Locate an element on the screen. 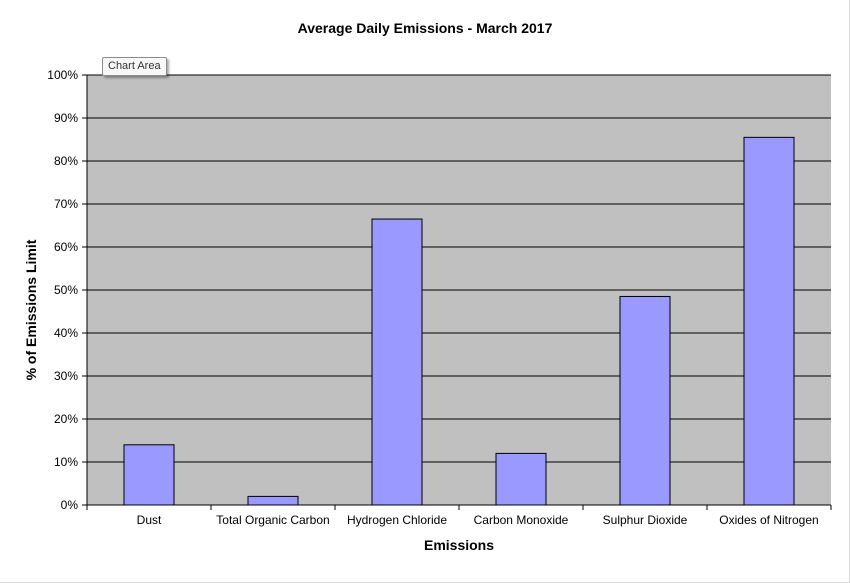 This screenshot has height=583, width=850. y-tick-label: 80% is located at coordinates (66, 161).